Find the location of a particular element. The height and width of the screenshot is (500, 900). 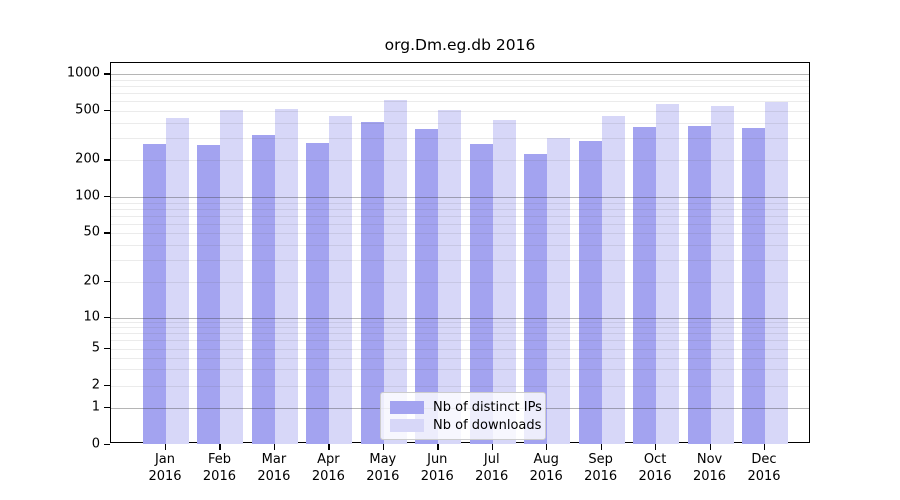

bar-downloads-feb is located at coordinates (232, 277).